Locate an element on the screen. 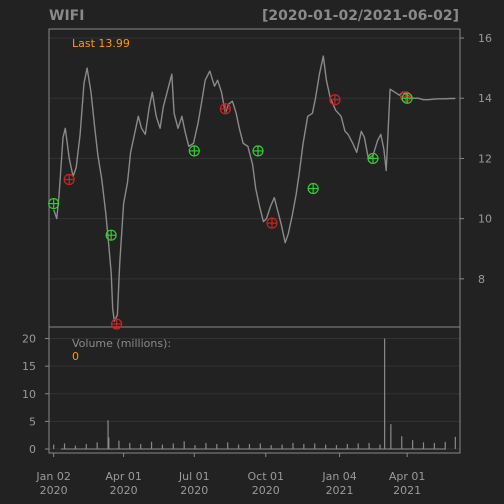 This screenshot has height=504, width=504. price-y-axis: 8 10 12 14 16 is located at coordinates (476, 159).